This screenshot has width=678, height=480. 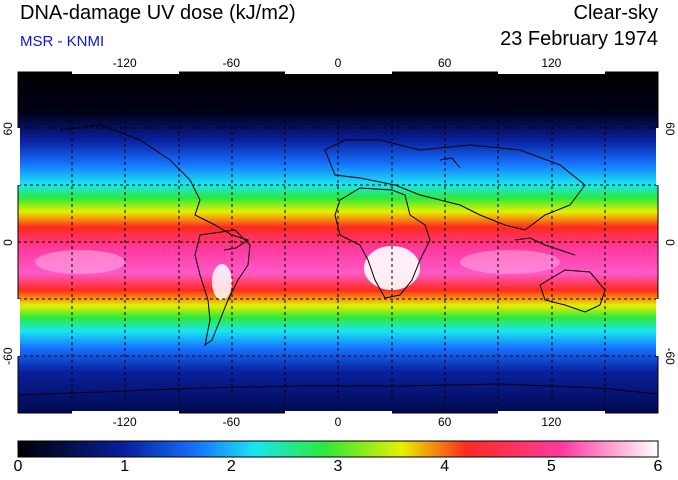 What do you see at coordinates (80, 262) in the screenshot?
I see `pacific-peak-area` at bounding box center [80, 262].